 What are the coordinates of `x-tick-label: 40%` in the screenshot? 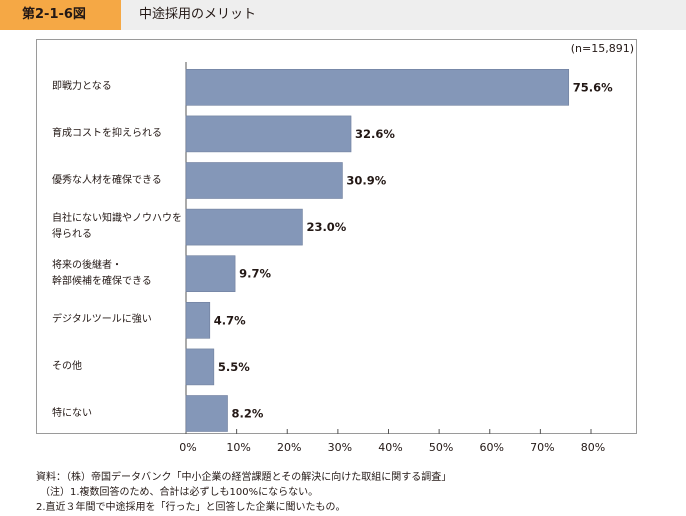 It's located at (390, 447).